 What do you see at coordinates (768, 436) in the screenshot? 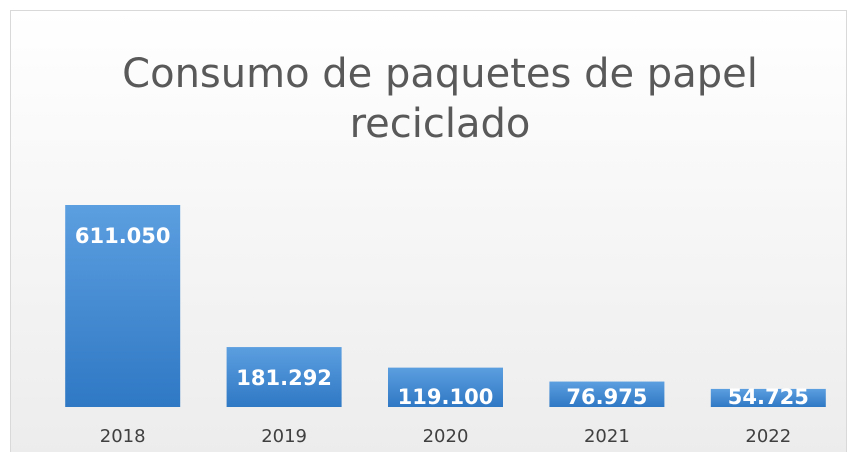
I see `x-tick-label: 2022` at bounding box center [768, 436].